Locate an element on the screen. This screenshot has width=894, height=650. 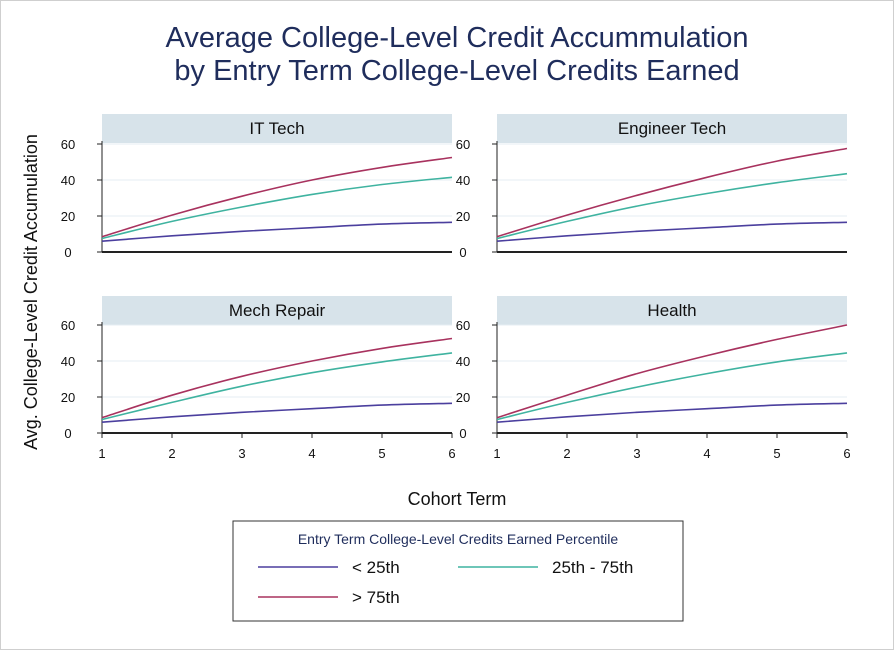
panel-2: Mech Repair 0 20 40 60 1 2 3 4 5 6 is located at coordinates (258, 378).